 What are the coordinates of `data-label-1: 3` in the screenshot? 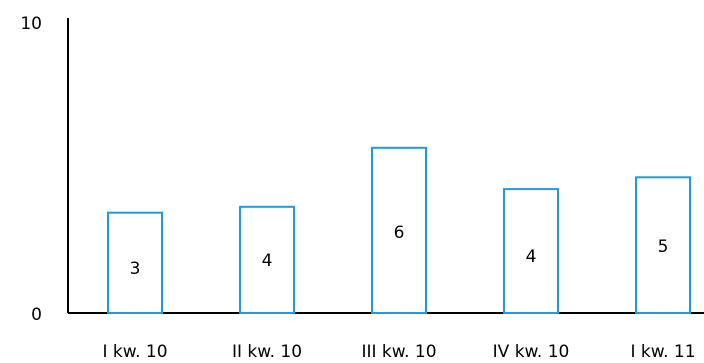 It's located at (135, 269).